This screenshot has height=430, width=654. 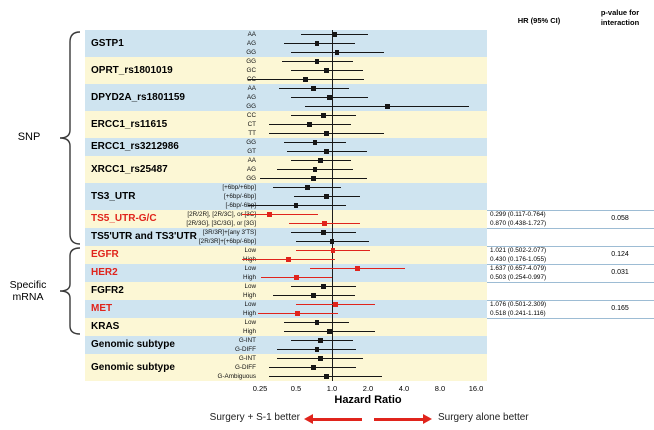 I want to click on subgroup-label: [+6bp/+6bp], so click(x=239, y=187).